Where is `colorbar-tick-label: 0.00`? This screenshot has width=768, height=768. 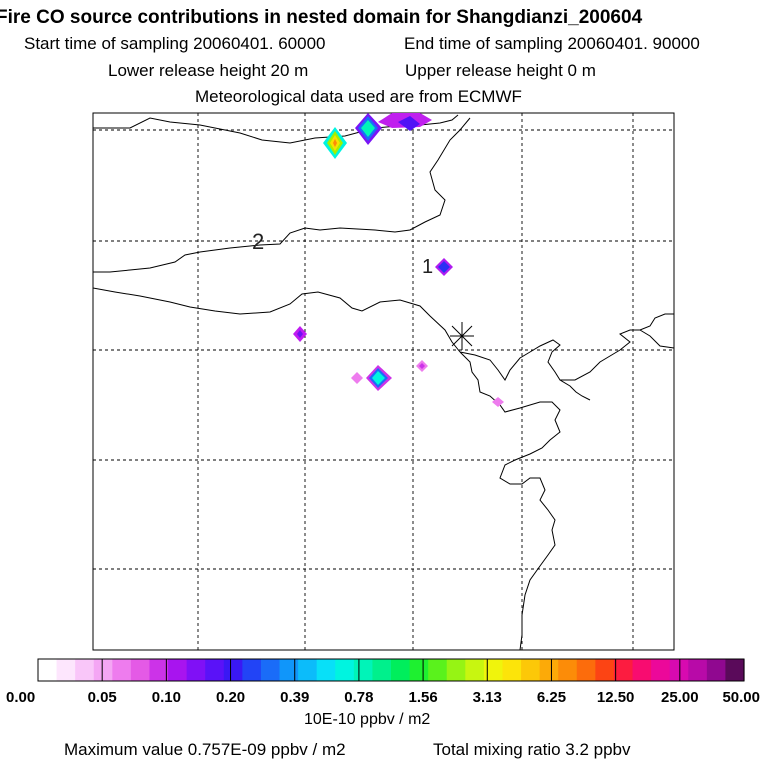 colorbar-tick-label: 0.00 is located at coordinates (20, 697).